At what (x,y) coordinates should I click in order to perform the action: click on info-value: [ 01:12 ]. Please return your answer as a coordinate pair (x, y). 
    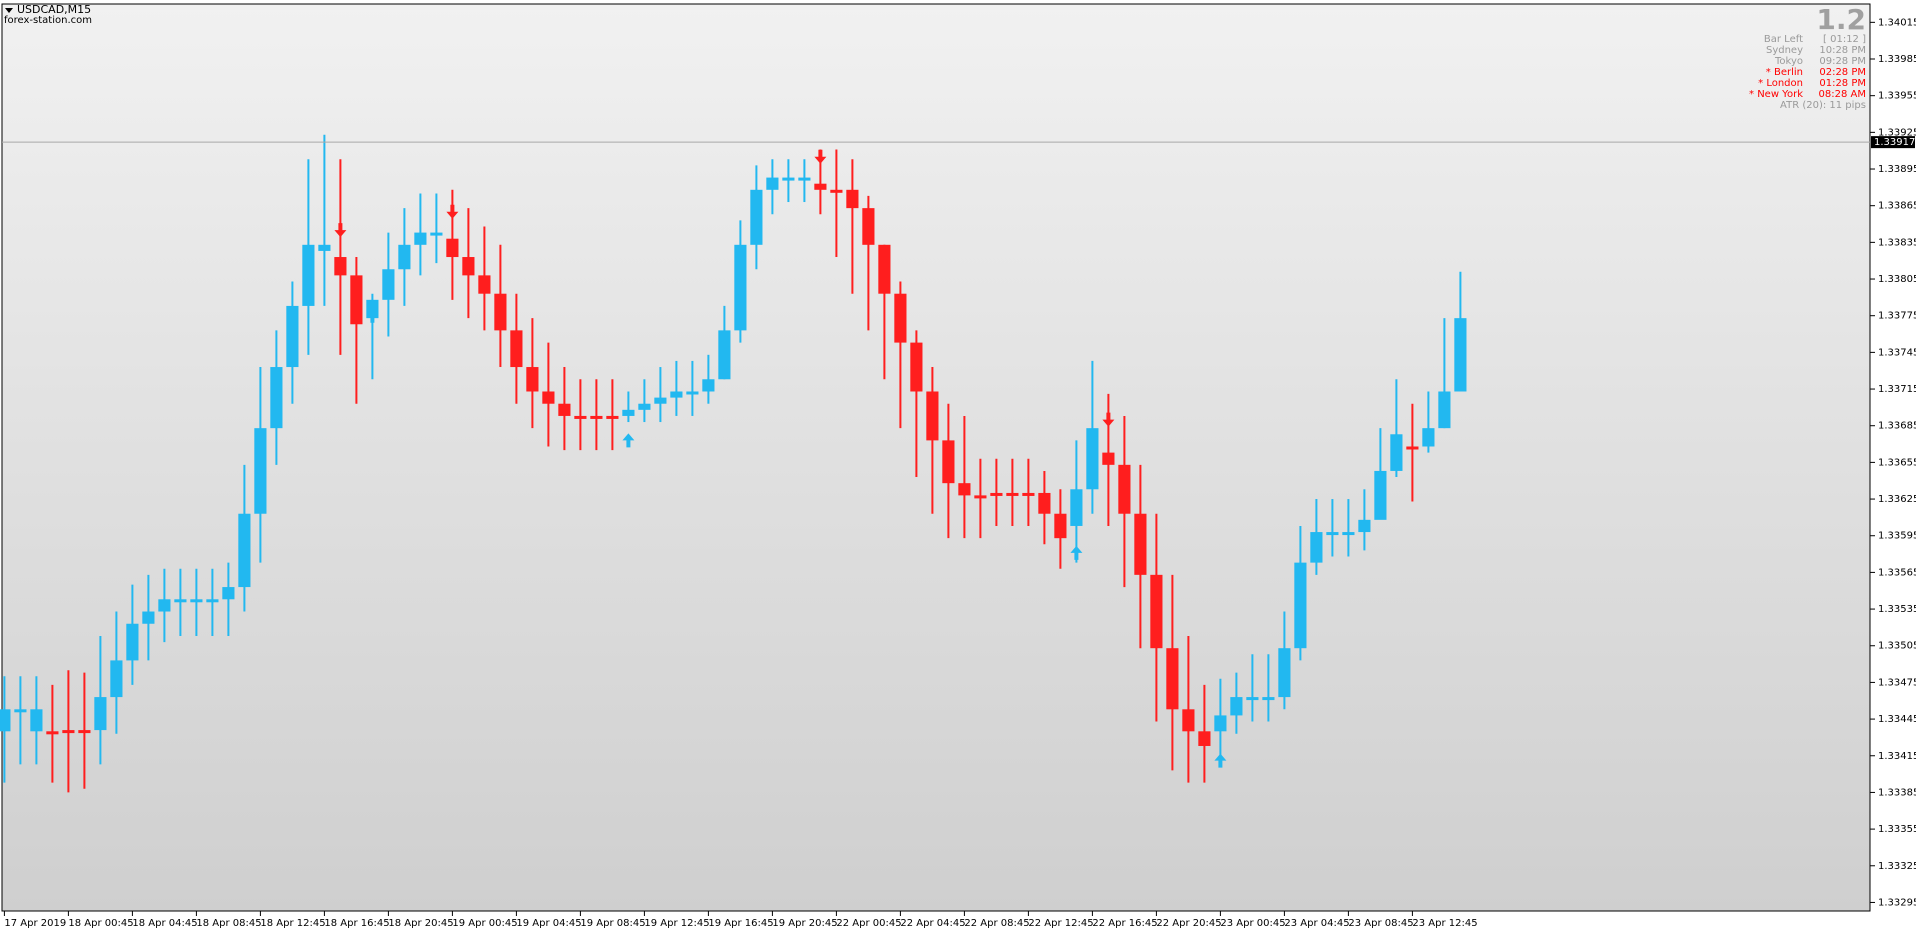
    Looking at the image, I should click on (1844, 39).